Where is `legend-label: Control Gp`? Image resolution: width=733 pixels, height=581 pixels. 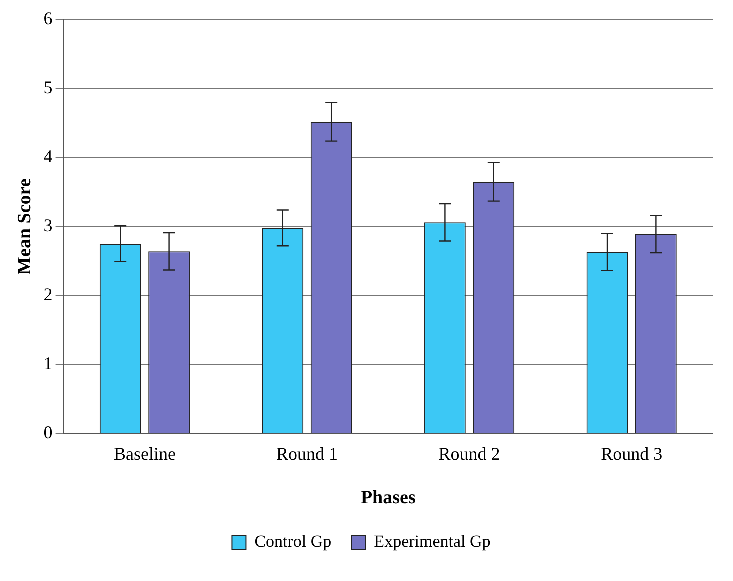
legend-label: Control Gp is located at coordinates (293, 541).